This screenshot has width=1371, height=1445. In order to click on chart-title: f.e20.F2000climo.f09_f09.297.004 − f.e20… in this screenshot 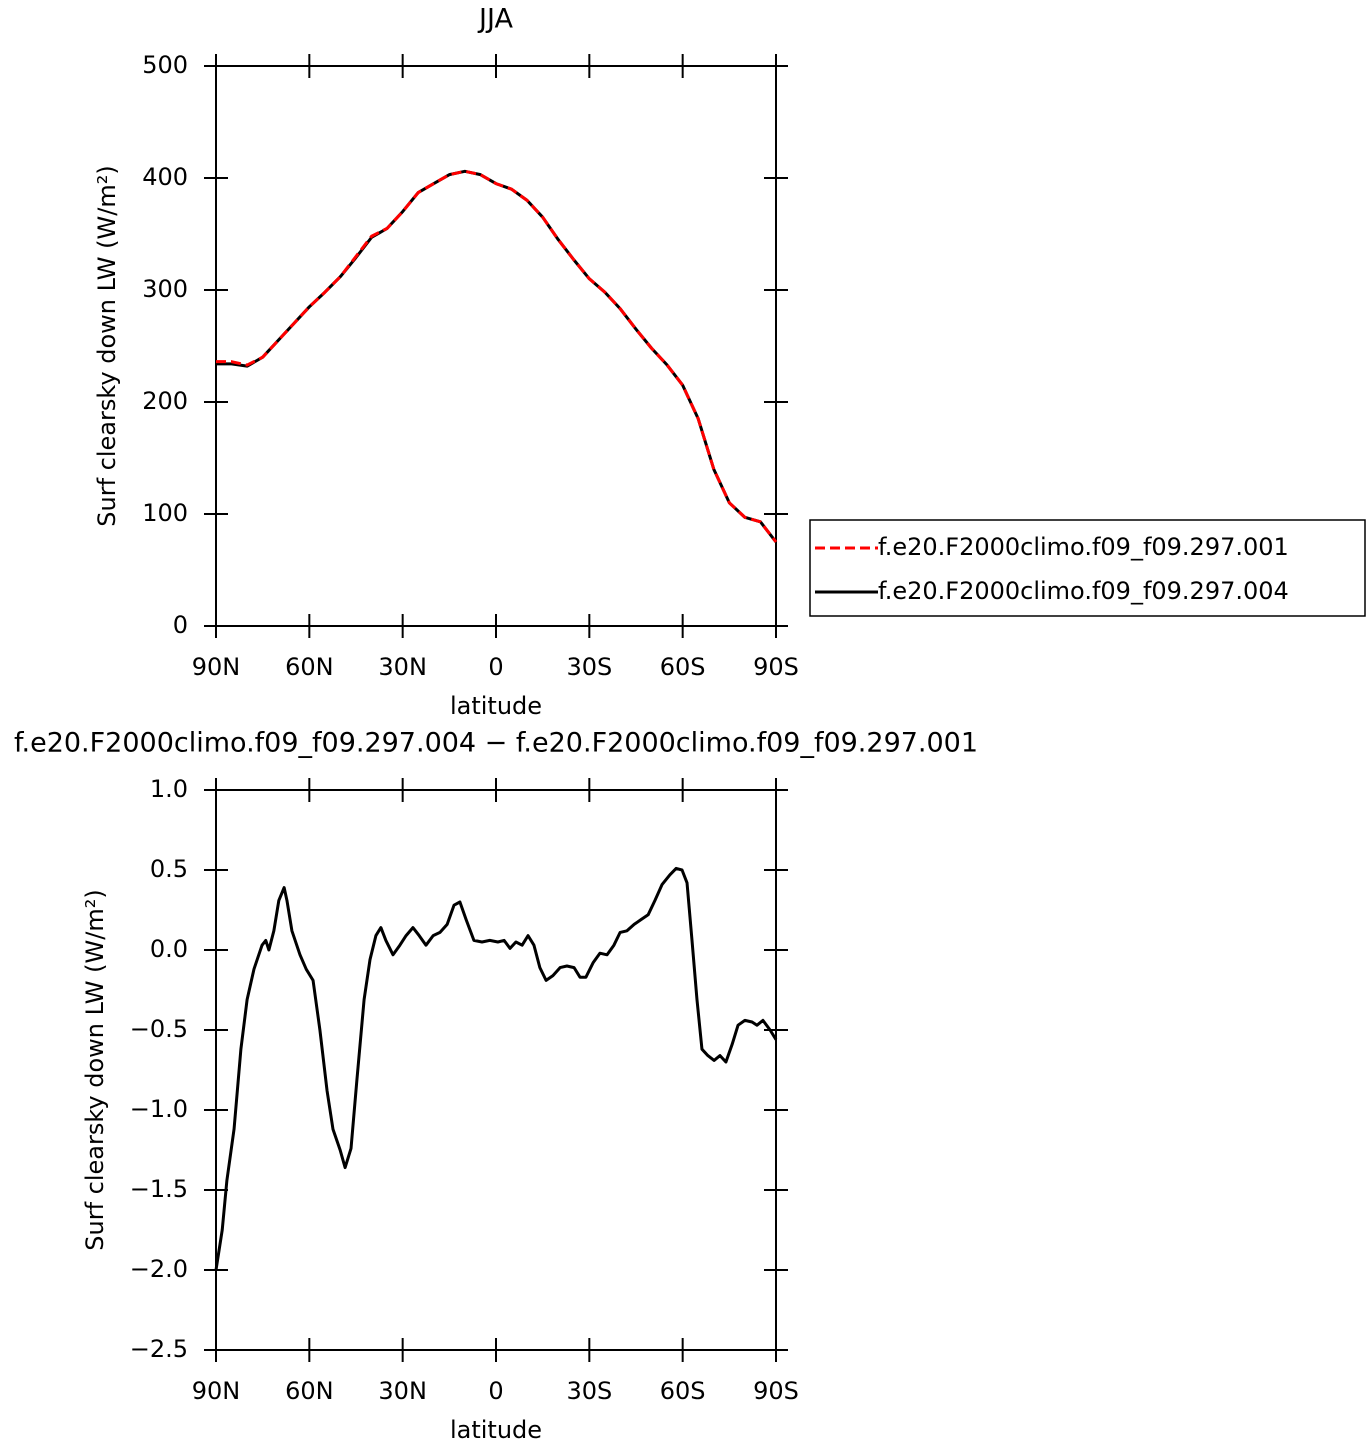, I will do `click(496, 743)`.